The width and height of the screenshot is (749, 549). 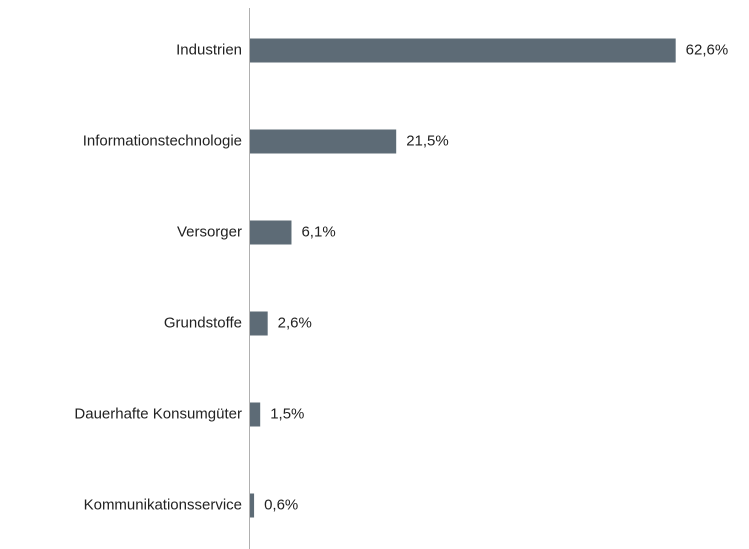 What do you see at coordinates (287, 413) in the screenshot?
I see `value-label: 1,5%` at bounding box center [287, 413].